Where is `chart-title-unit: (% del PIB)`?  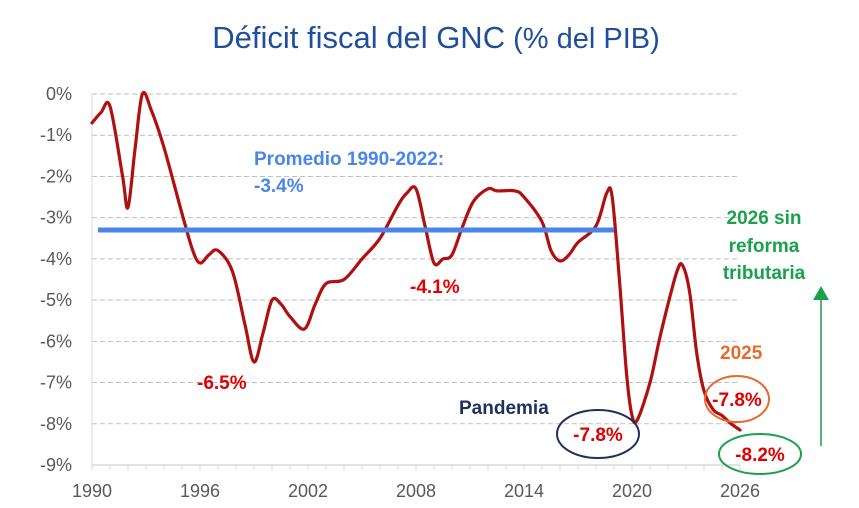
chart-title-unit: (% del PIB) is located at coordinates (586, 39).